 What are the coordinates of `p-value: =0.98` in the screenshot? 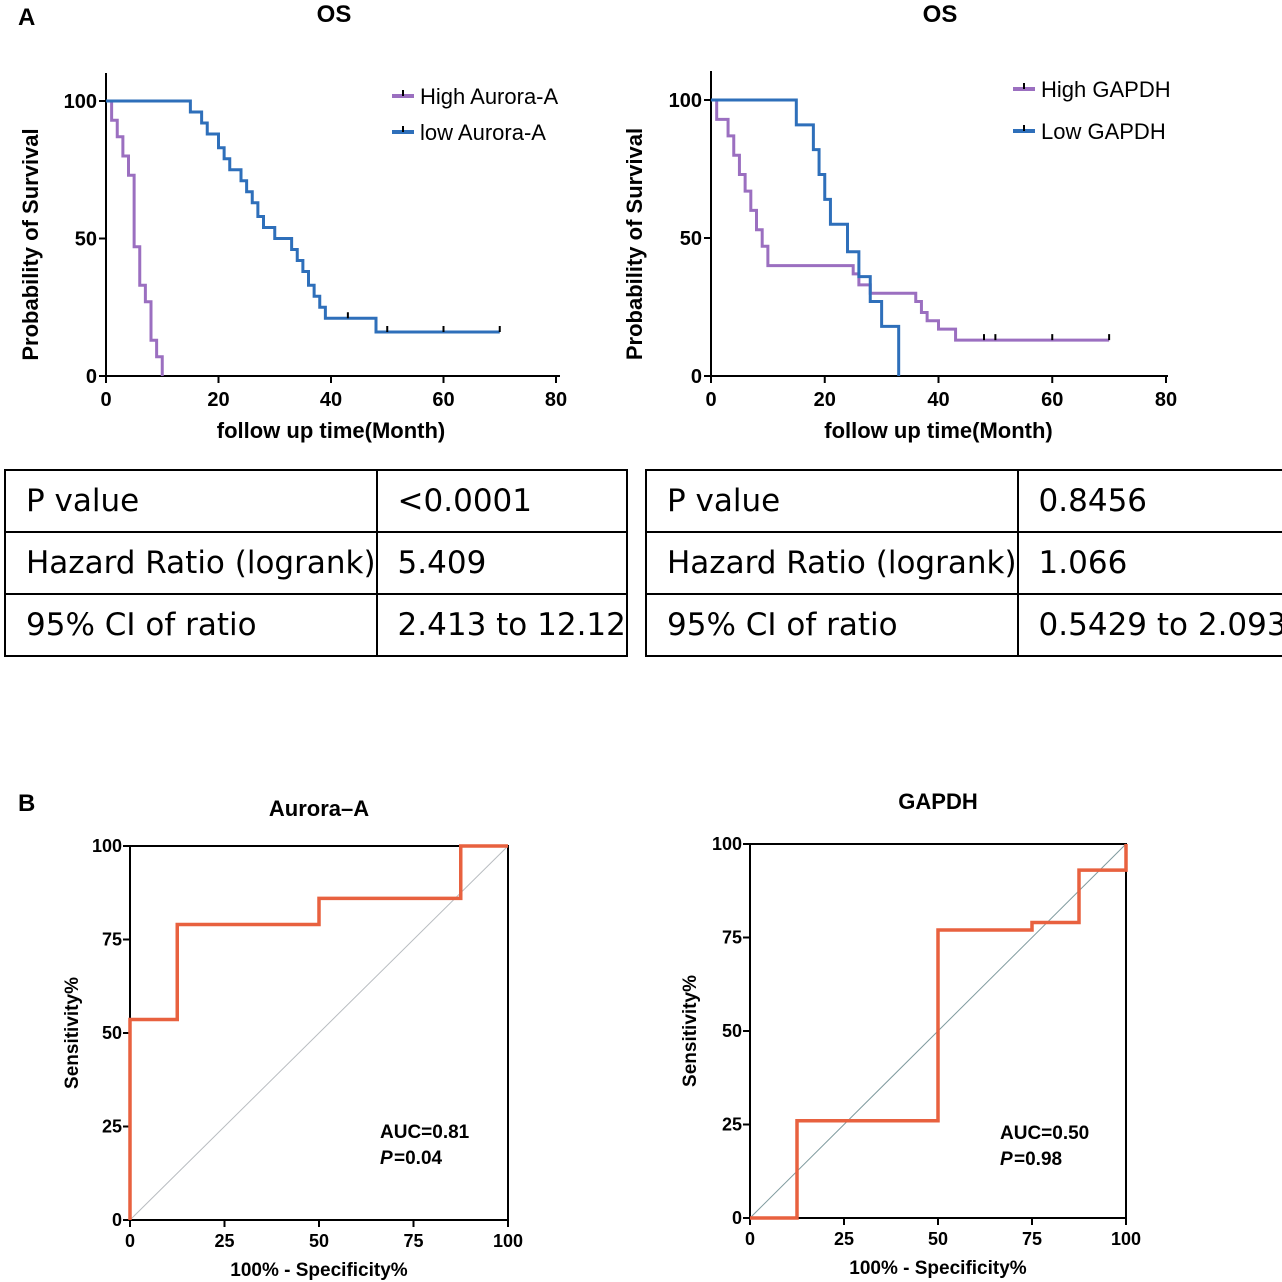 It's located at (1038, 1159).